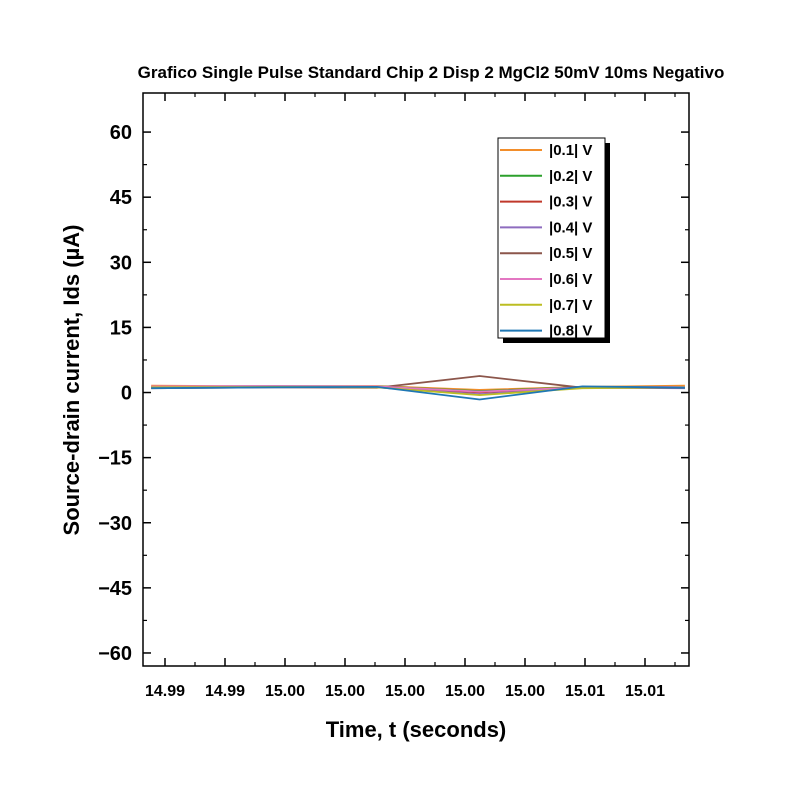 Image resolution: width=800 pixels, height=800 pixels. Describe the element at coordinates (121, 263) in the screenshot. I see `y-tick-label: 30` at that location.